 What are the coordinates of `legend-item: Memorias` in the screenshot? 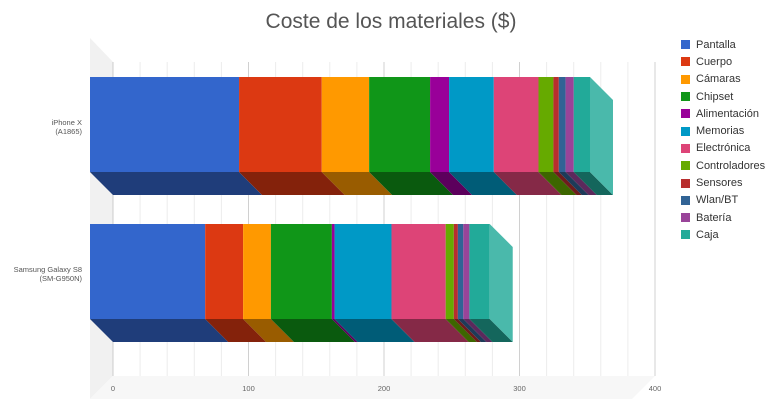 It's located at (723, 130).